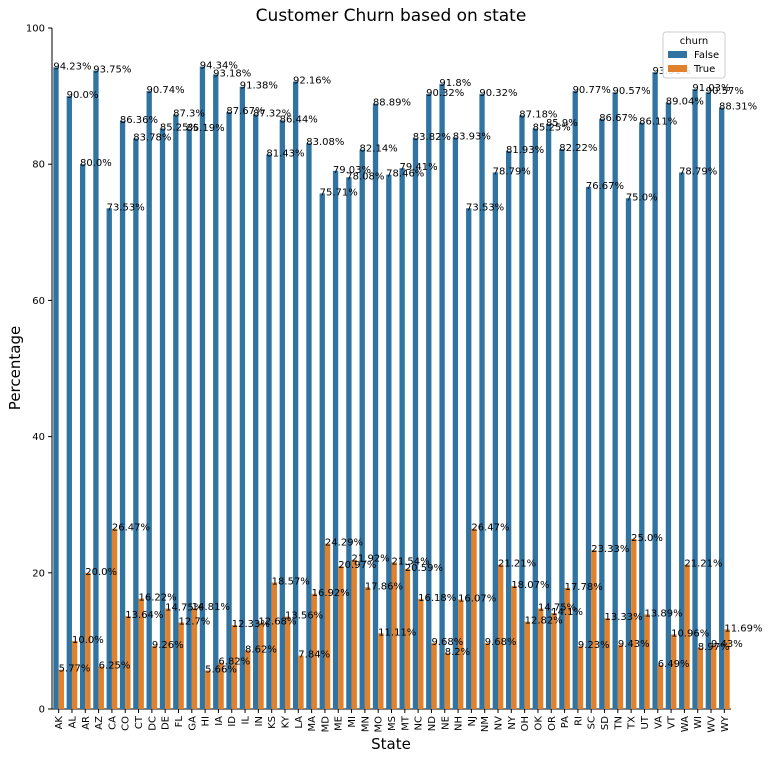 The width and height of the screenshot is (768, 758). I want to click on bar-true-ca, so click(114, 618).